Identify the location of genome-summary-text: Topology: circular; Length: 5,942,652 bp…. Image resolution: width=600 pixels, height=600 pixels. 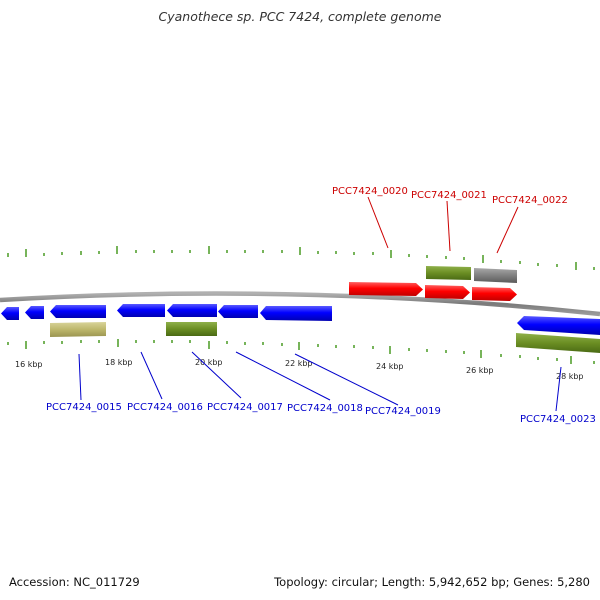
(432, 582).